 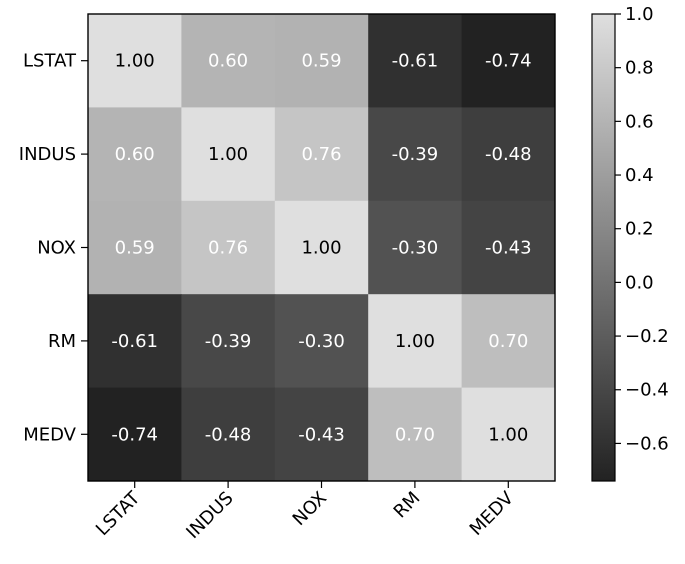 I want to click on colorbar-ticks: 1.0 0.8 0.6 0.4 0.2 0.0 −0.2 −0.4 −0.6, so click(x=642, y=229).